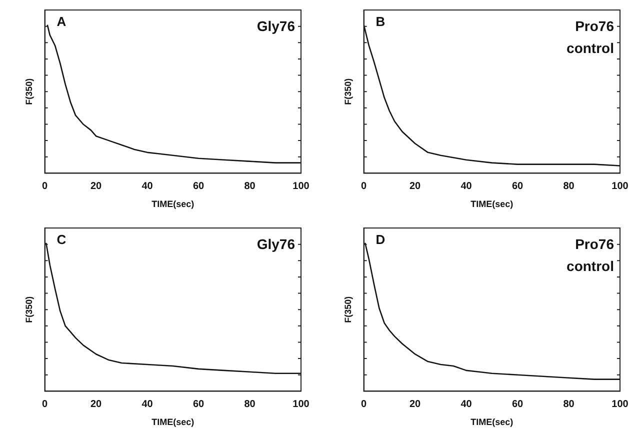 The image size is (638, 437). Describe the element at coordinates (381, 240) in the screenshot. I see `annotation: D` at that location.